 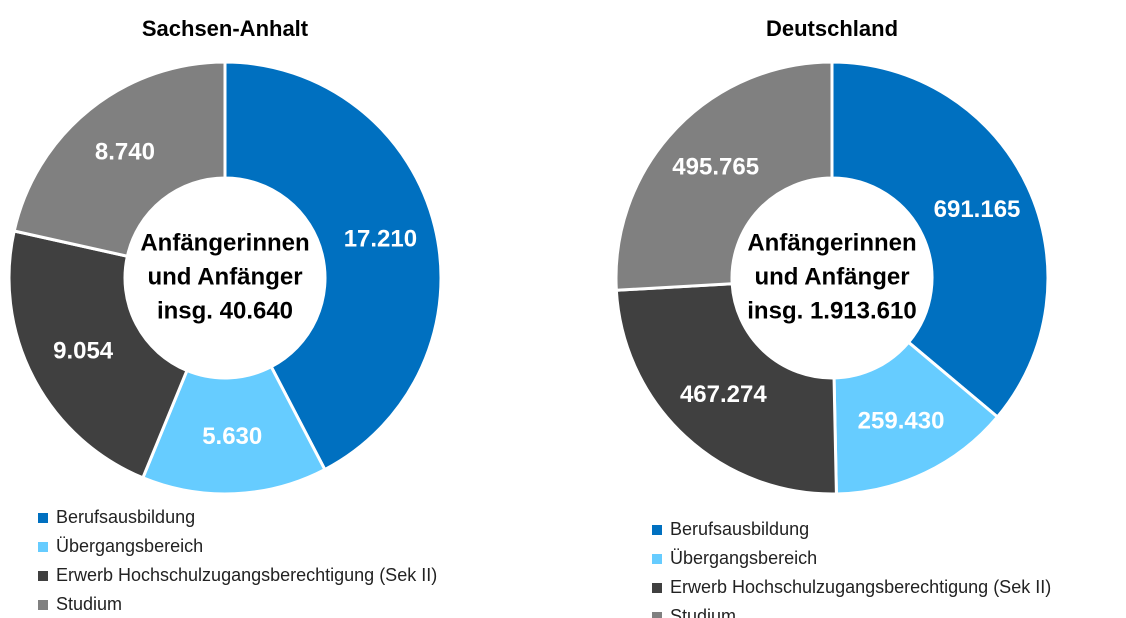 I want to click on center-label: insg. 1.913.610, so click(x=831, y=310).